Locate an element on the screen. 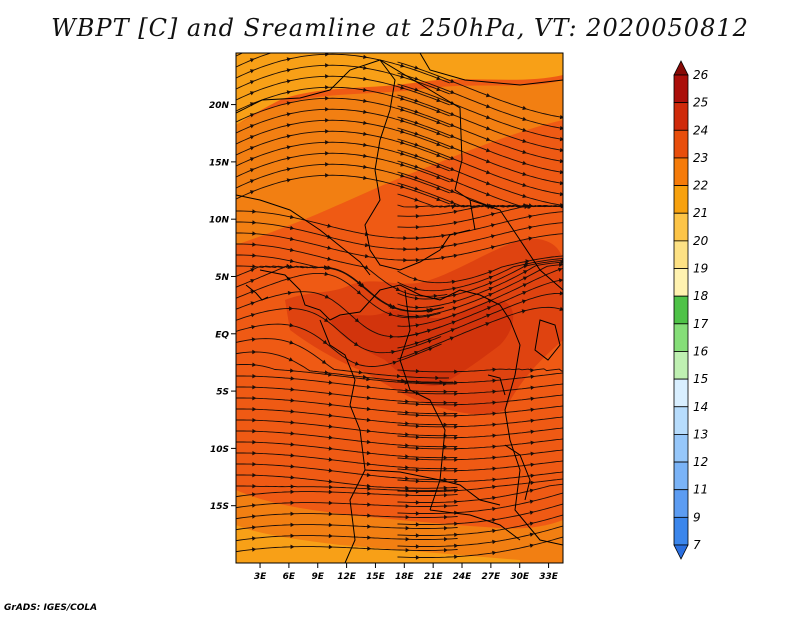 This screenshot has width=800, height=618. warm-zone-north-inner is located at coordinates (399, 162).